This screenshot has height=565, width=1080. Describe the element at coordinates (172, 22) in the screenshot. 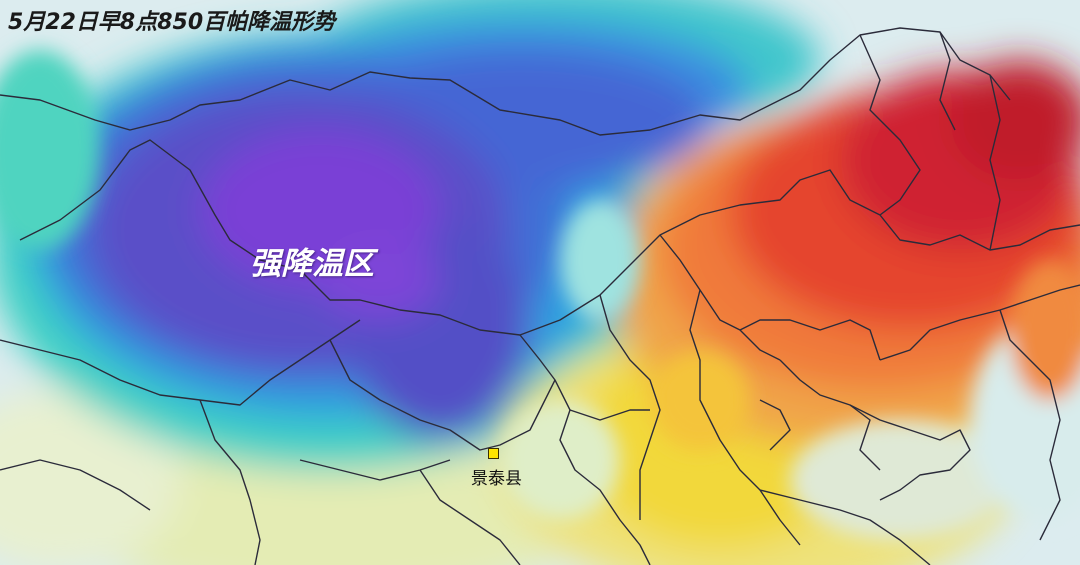

I see `map-title: 5月22日早8点850百帕降温形势` at that location.